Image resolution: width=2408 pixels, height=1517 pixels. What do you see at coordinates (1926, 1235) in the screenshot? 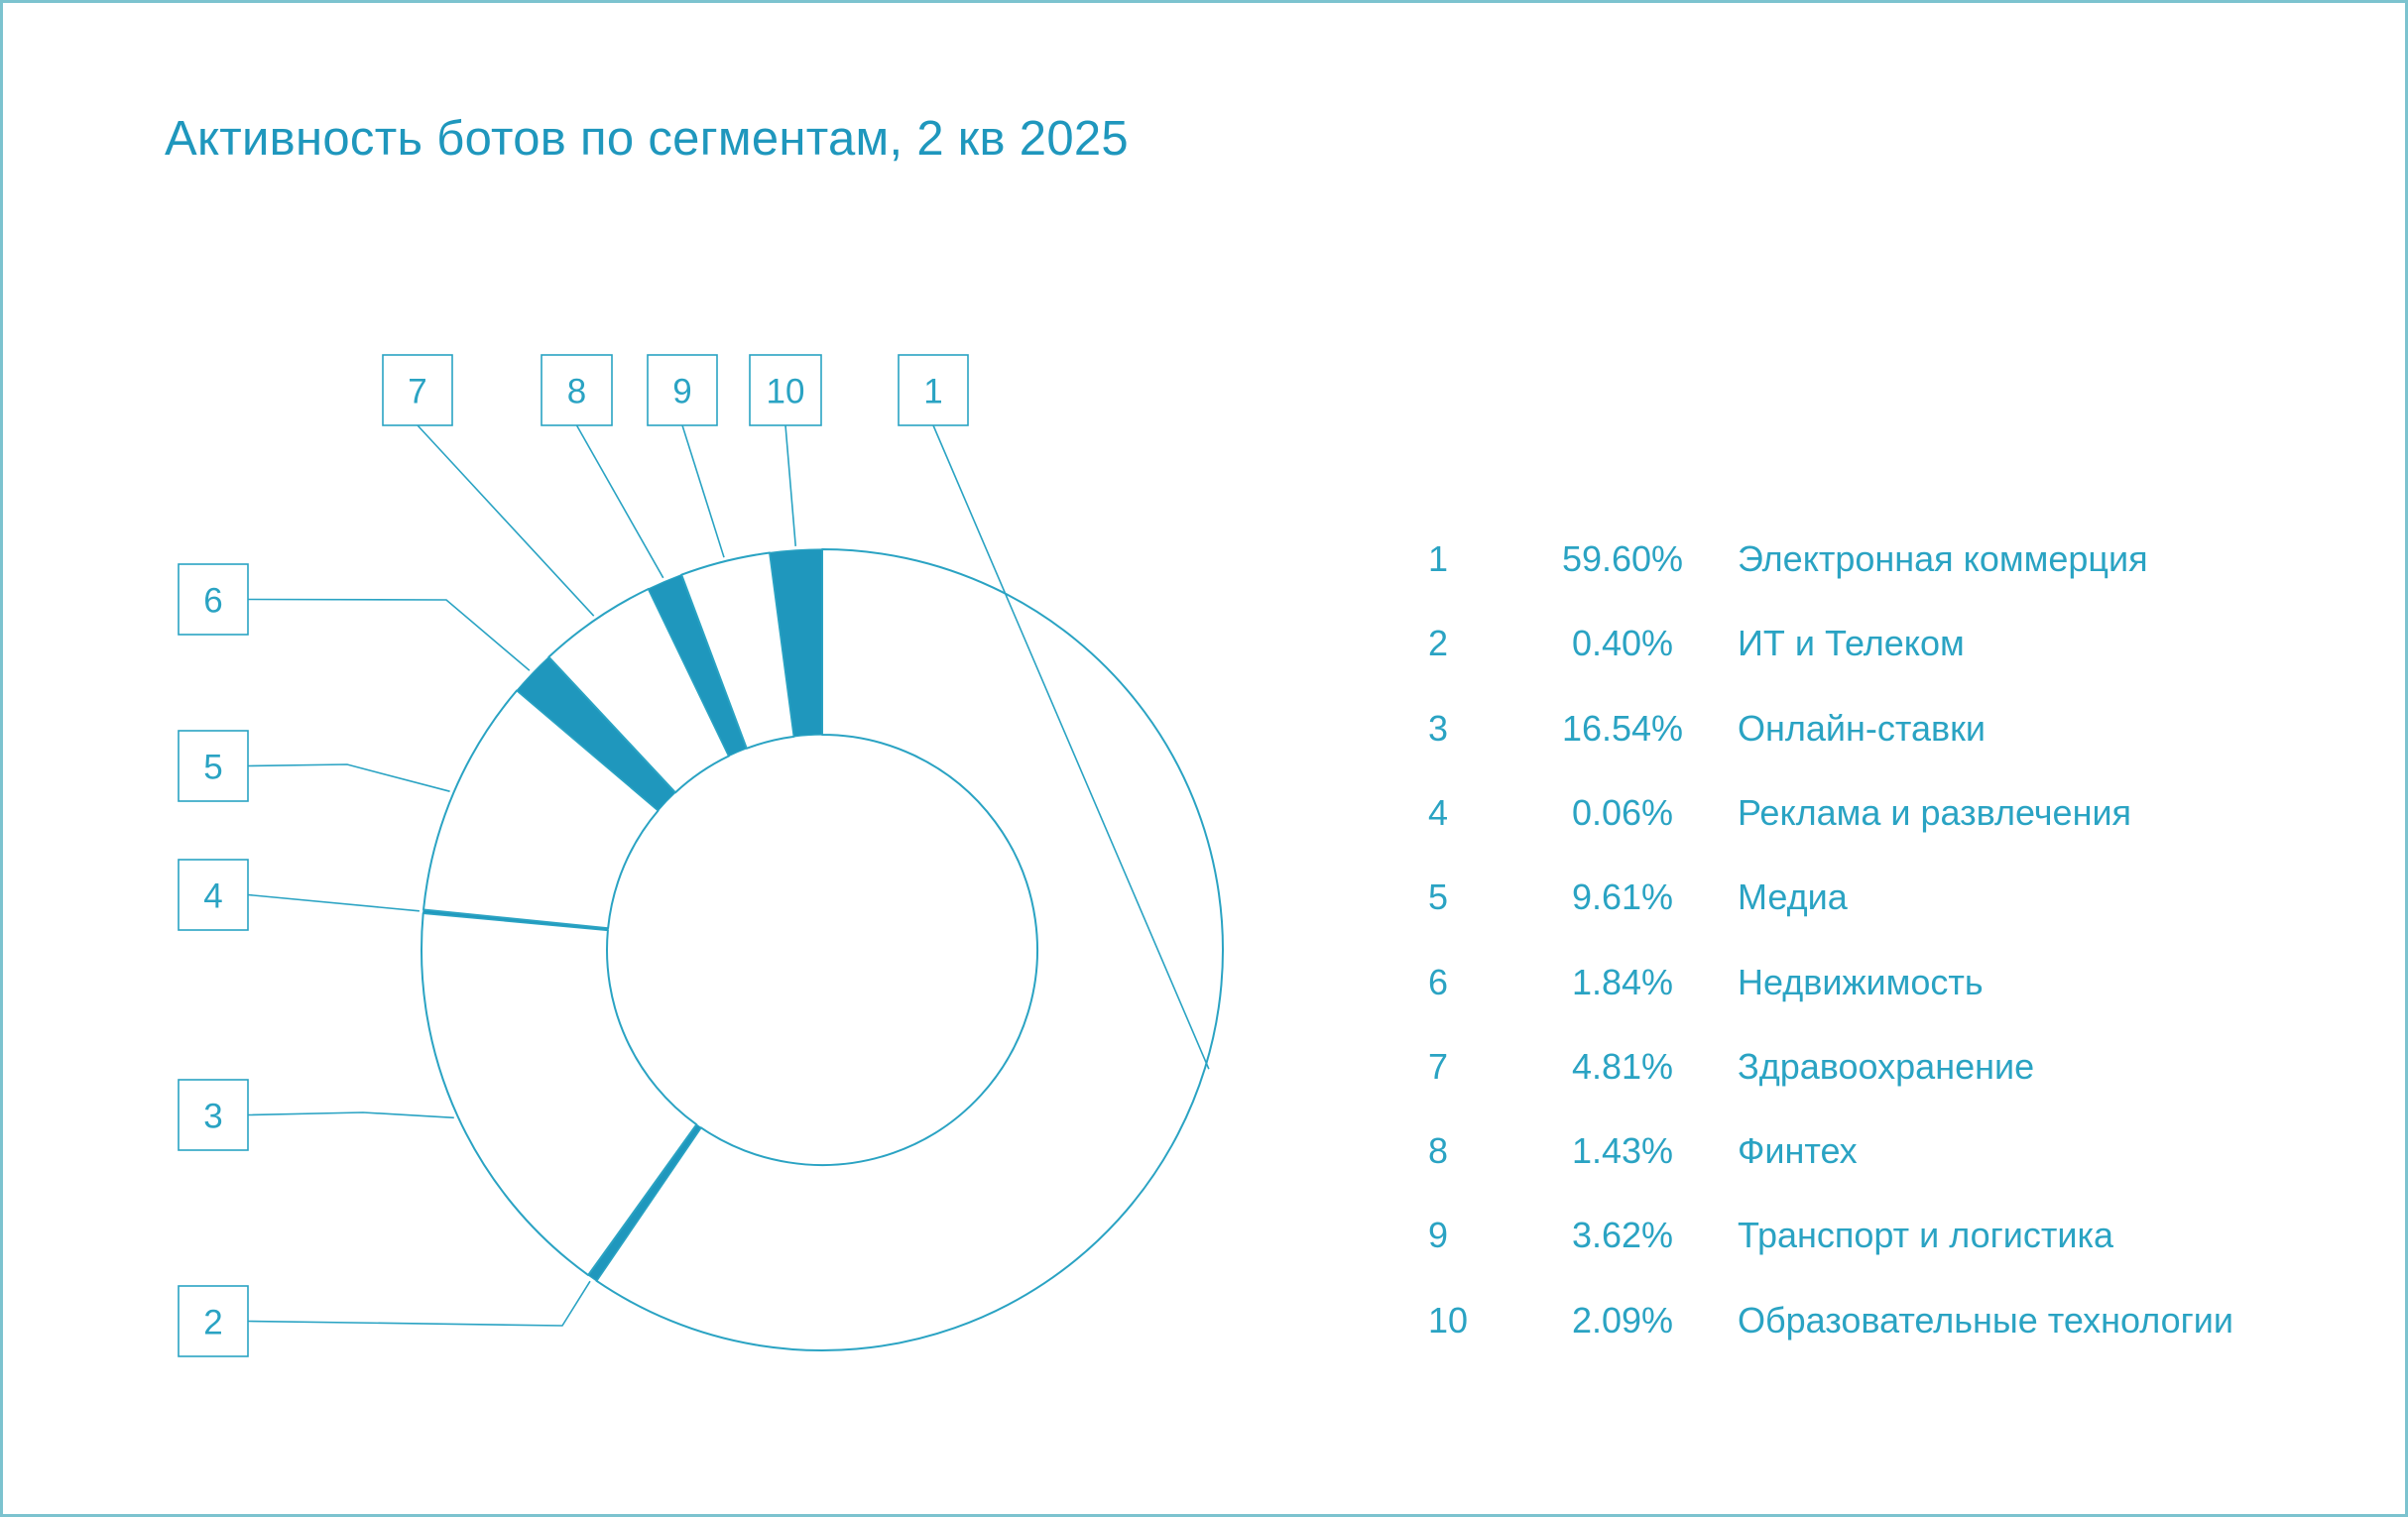
I see `legend-label: Транспорт и логистика` at bounding box center [1926, 1235].